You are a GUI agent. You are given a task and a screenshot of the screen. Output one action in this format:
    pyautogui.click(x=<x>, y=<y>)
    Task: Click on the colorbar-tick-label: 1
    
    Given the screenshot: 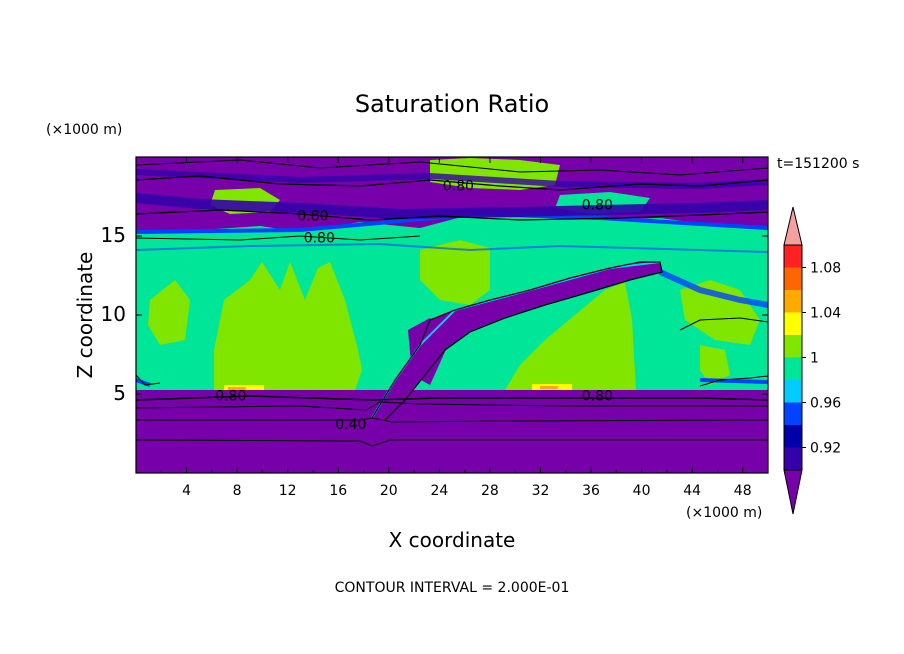 What is the action you would take?
    pyautogui.click(x=814, y=359)
    